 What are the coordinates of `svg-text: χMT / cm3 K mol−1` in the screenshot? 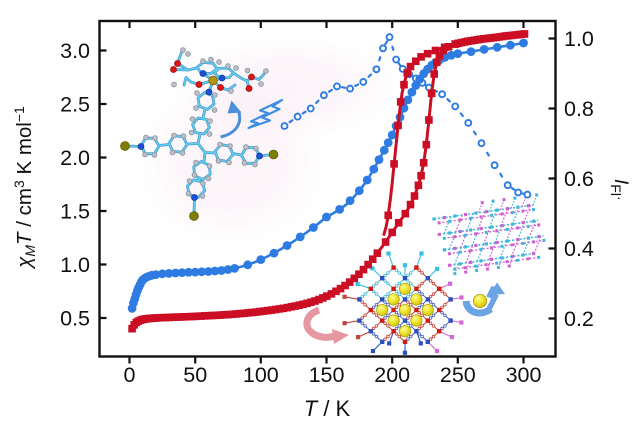 It's located at (24, 188).